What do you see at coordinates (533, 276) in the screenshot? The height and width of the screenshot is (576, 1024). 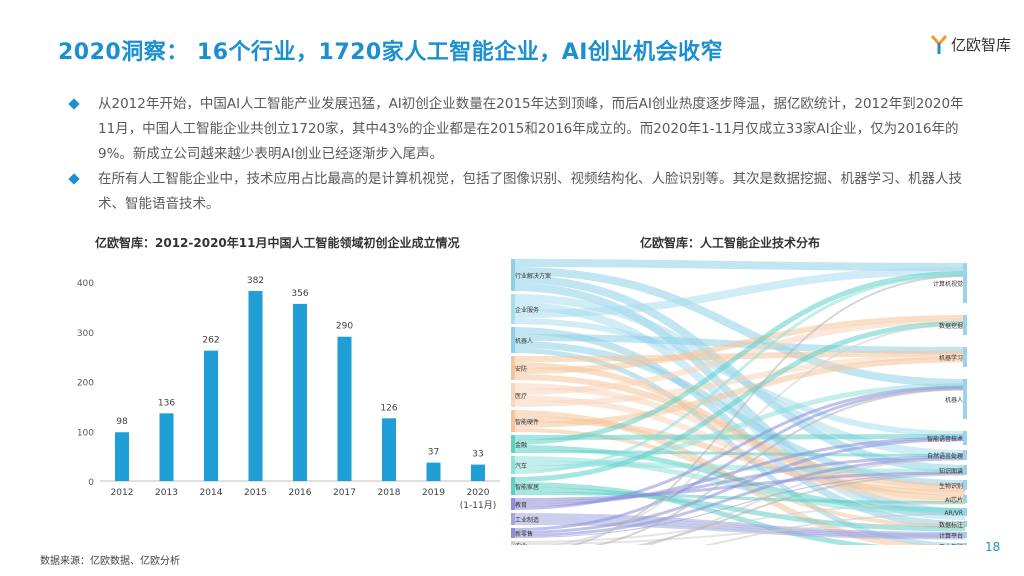 I see `sankey-left-label: 行业解决方案` at bounding box center [533, 276].